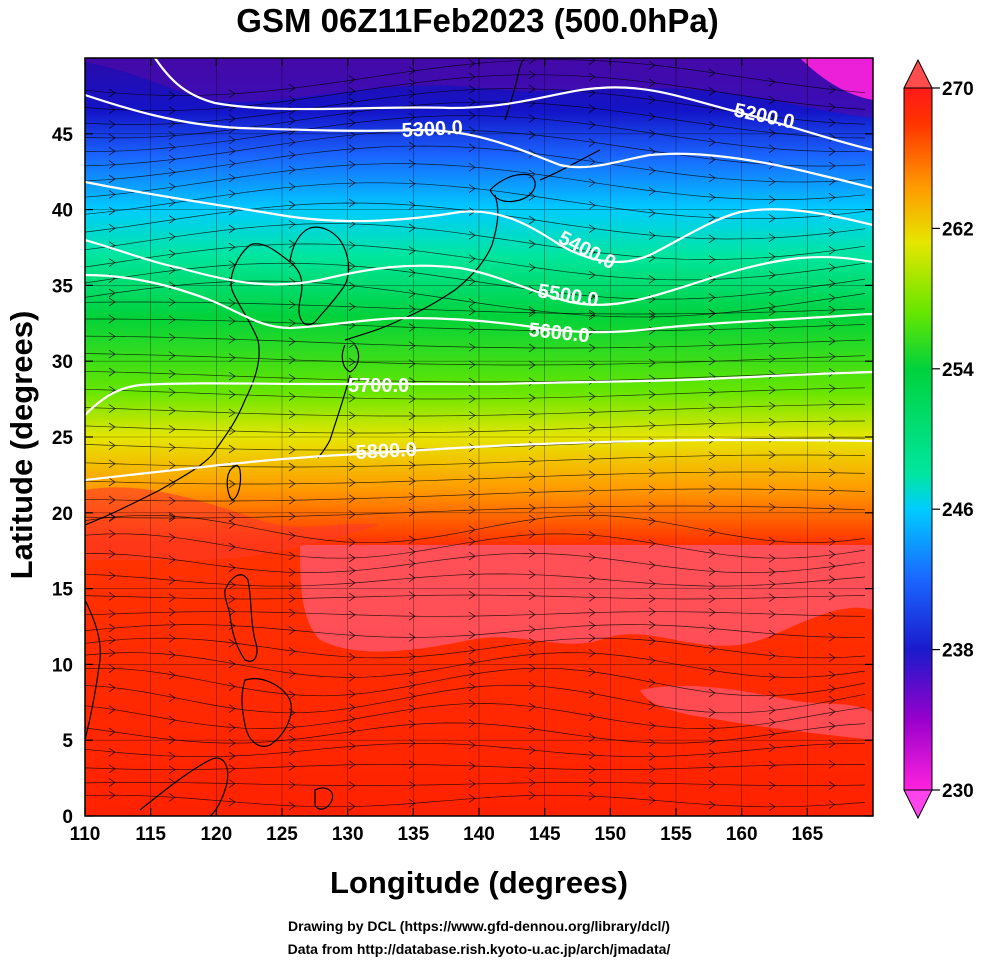  What do you see at coordinates (958, 651) in the screenshot?
I see `colorbar-tick-label: 238` at bounding box center [958, 651].